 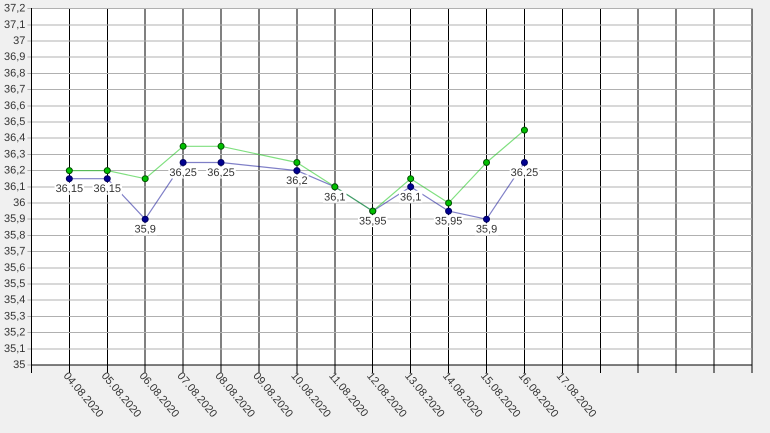 What do you see at coordinates (15, 268) in the screenshot?
I see `y-tick-label: 35,6` at bounding box center [15, 268].